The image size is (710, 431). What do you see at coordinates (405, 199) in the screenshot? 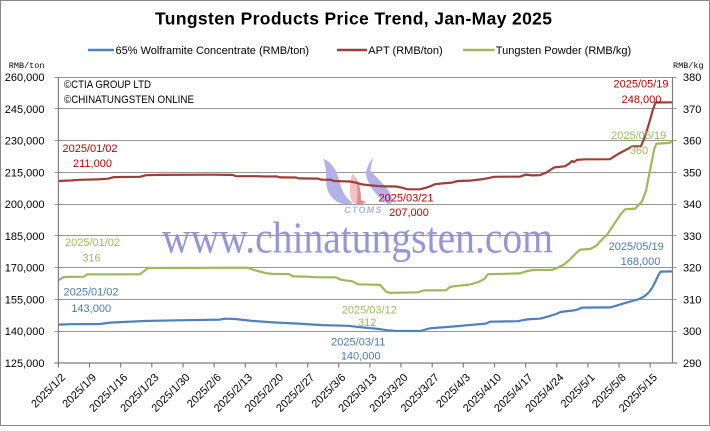
I see `svg-text: 2025/03/21` at bounding box center [405, 199].